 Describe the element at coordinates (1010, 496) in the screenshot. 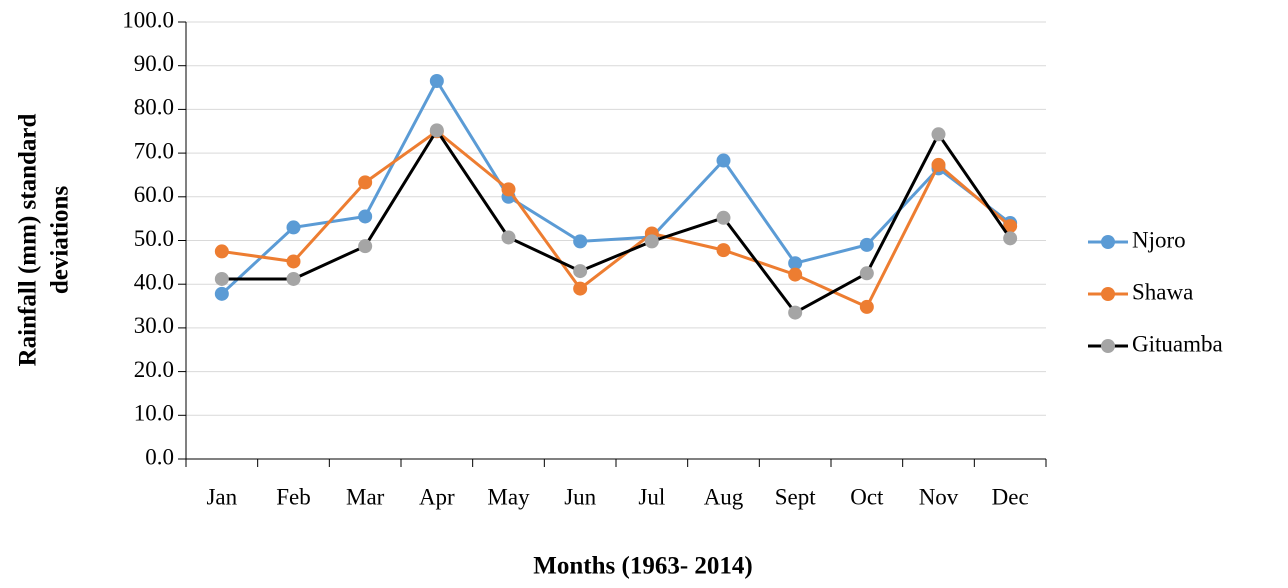

I see `x-tick-label: Dec` at that location.